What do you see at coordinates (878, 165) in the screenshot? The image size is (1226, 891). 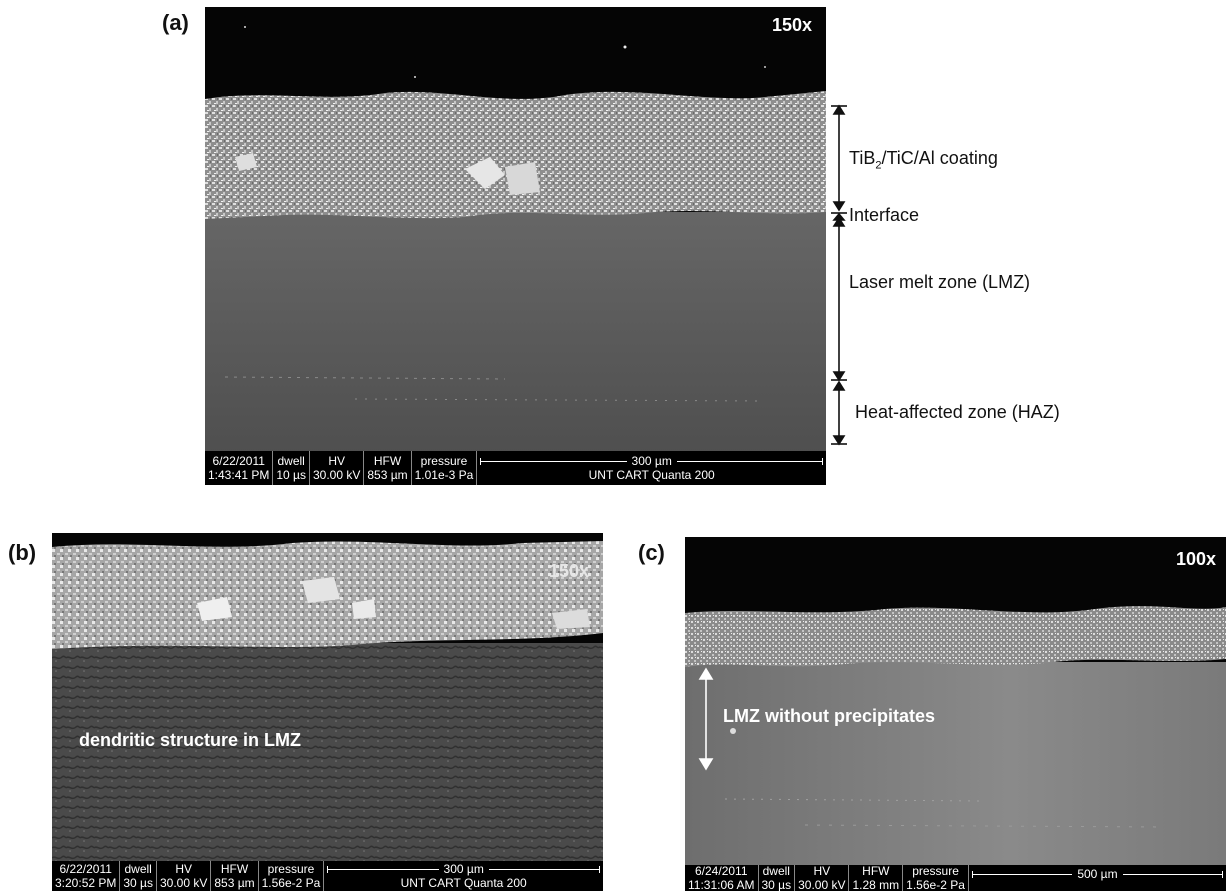 I see `coating-subscript: 2` at bounding box center [878, 165].